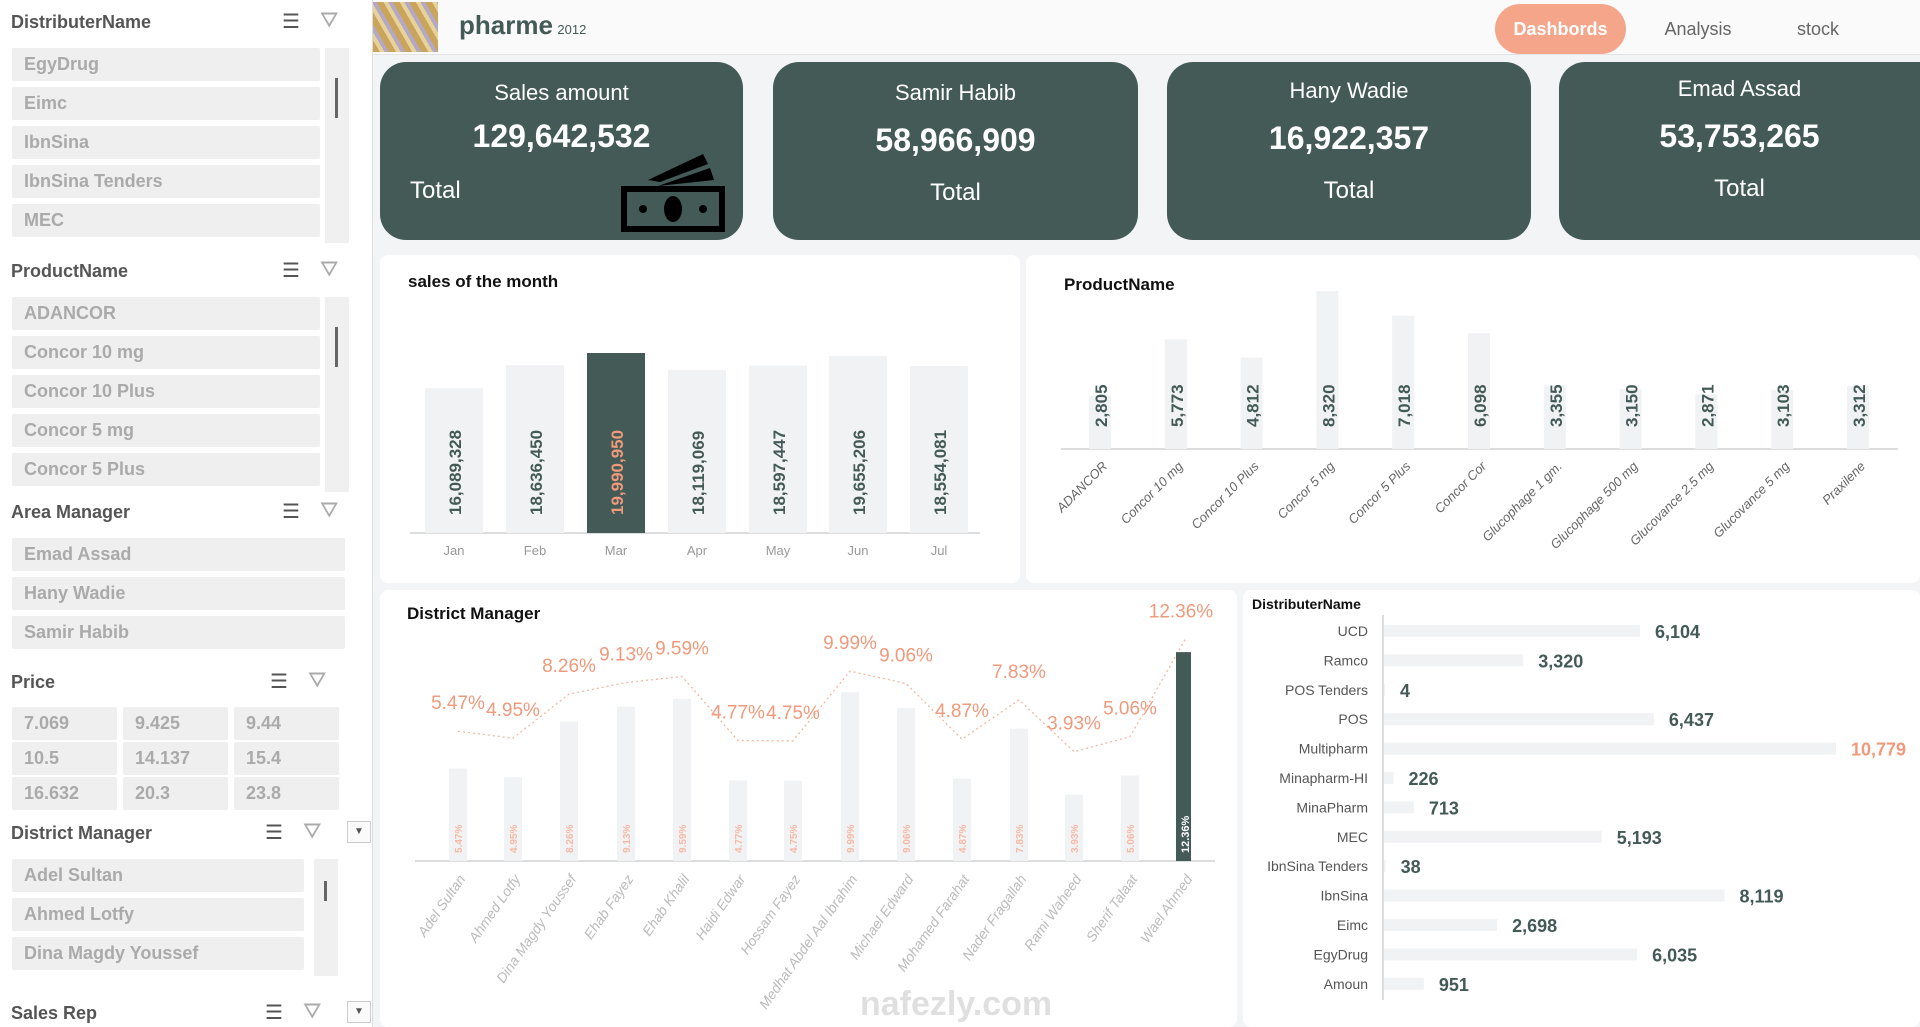  What do you see at coordinates (286, 793) in the screenshot?
I see `slicer-item: 23.8` at bounding box center [286, 793].